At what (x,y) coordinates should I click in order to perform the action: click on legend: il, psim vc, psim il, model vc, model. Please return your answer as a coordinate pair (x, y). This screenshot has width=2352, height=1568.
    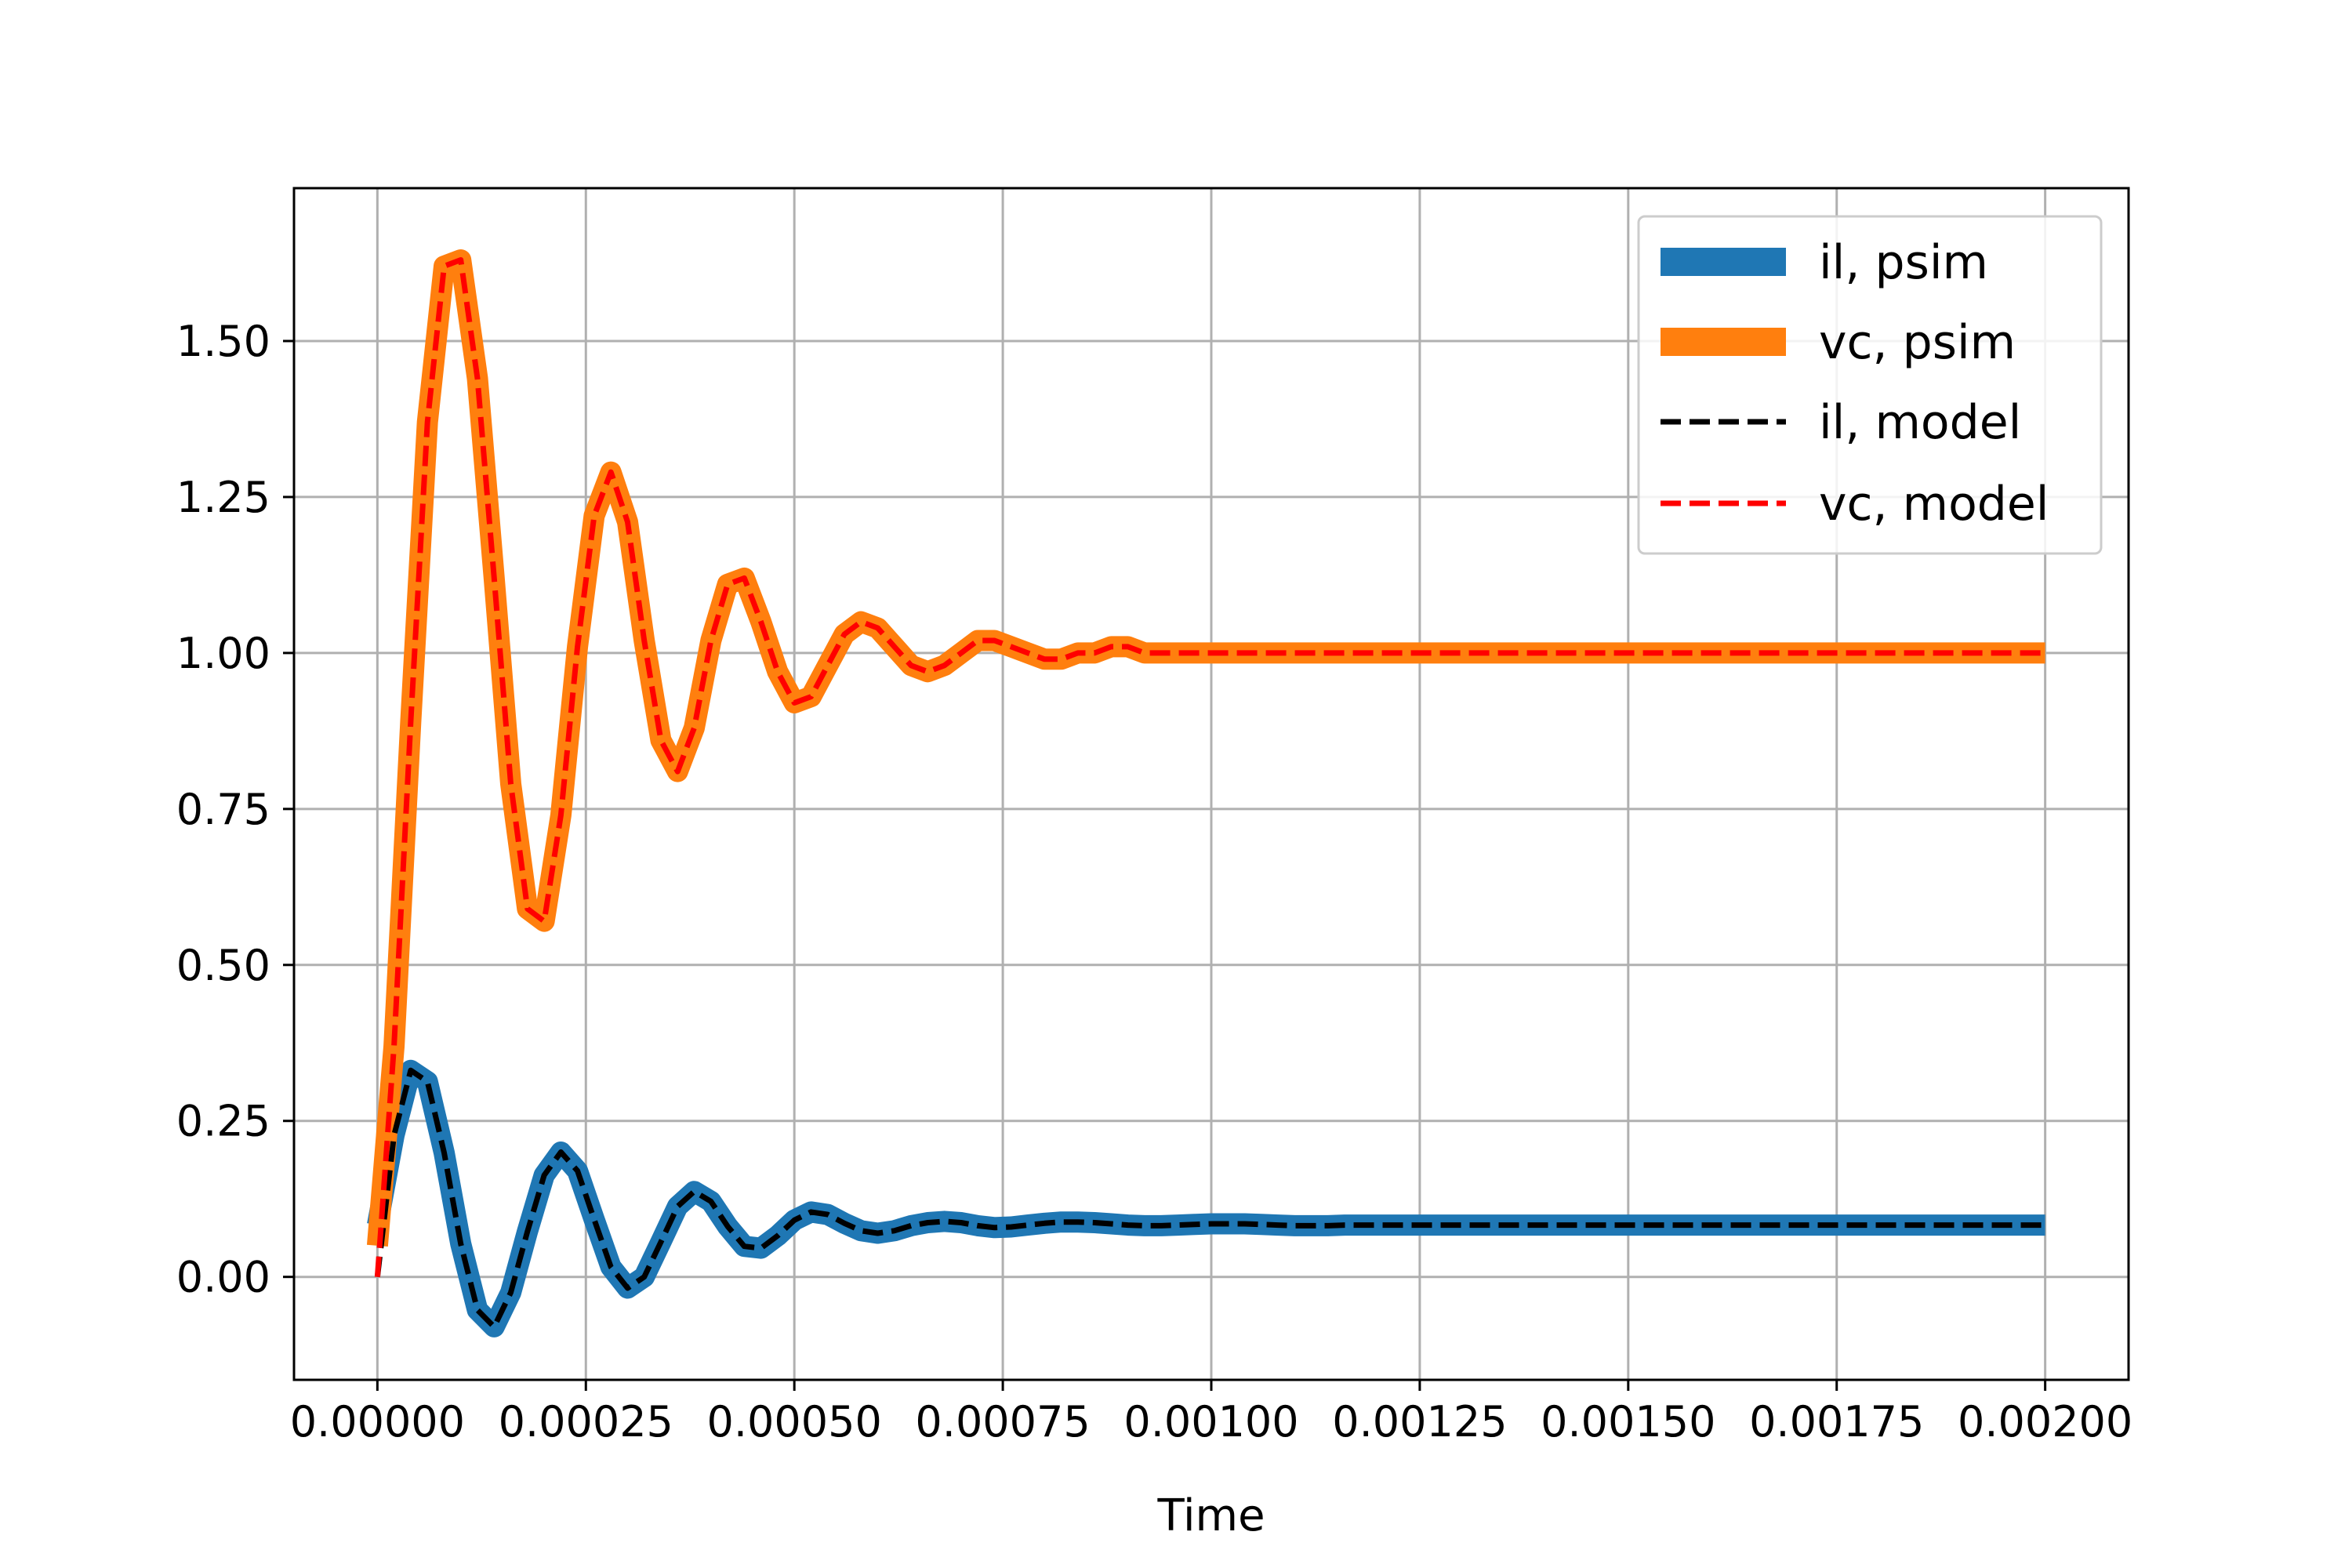
    Looking at the image, I should click on (1870, 385).